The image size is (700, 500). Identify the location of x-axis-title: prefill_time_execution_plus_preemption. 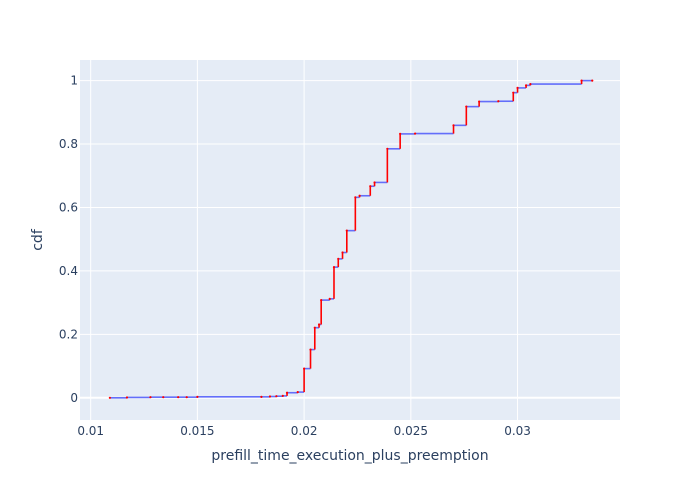
(349, 456).